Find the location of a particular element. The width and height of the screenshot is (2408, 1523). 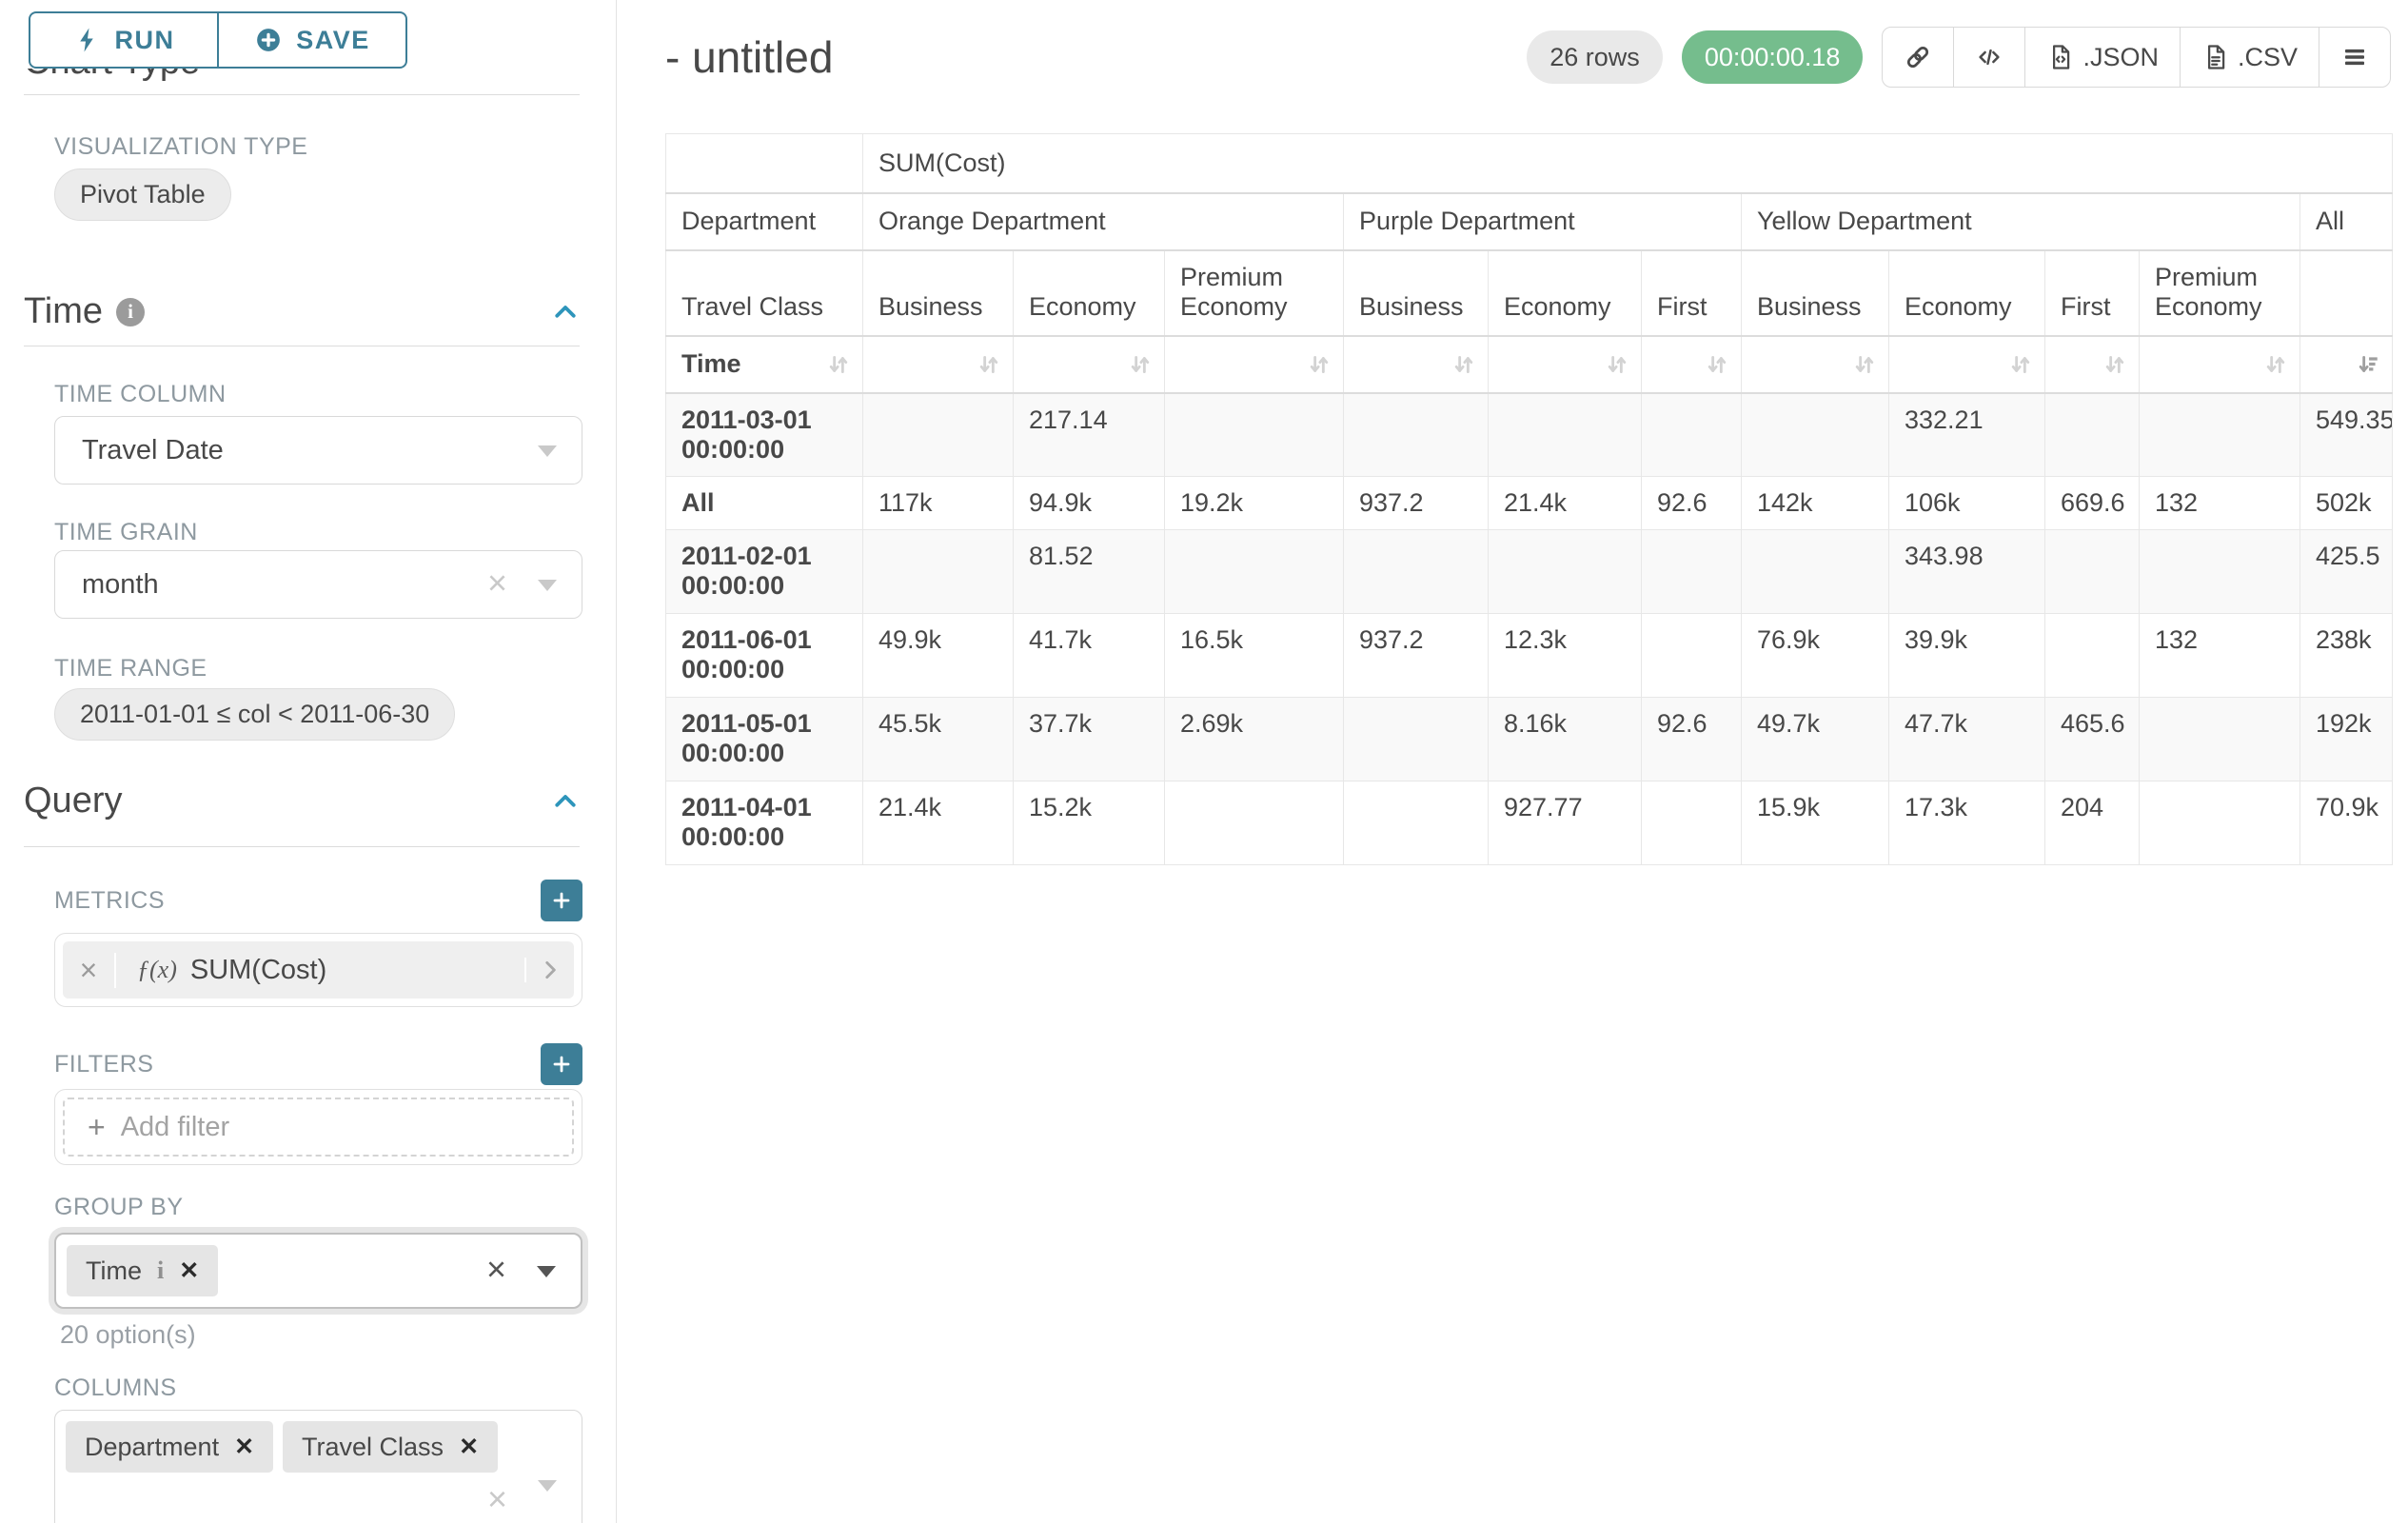

remove-metric-icon: × is located at coordinates (89, 970).